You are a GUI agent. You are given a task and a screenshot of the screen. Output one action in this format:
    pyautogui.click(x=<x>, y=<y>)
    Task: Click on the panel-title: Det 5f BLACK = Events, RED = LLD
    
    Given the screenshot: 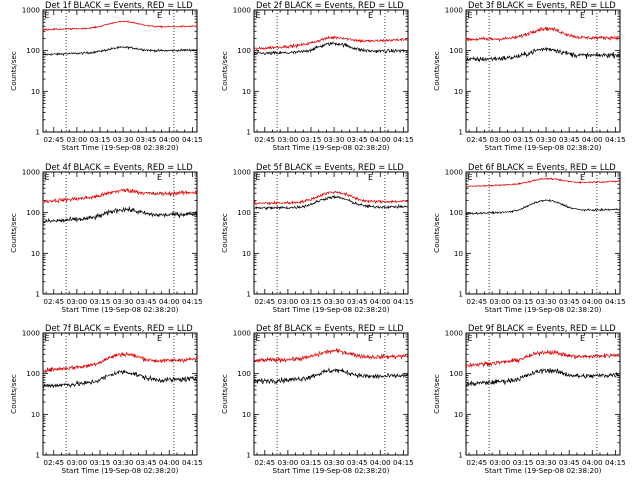 What is the action you would take?
    pyautogui.click(x=330, y=167)
    